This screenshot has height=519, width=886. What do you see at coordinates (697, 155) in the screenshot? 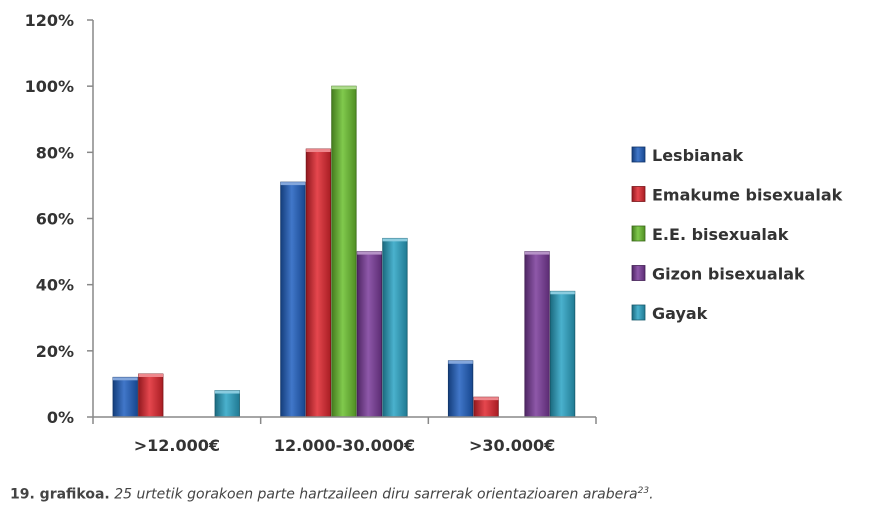
I see `legend-label: Lesbianak` at bounding box center [697, 155].